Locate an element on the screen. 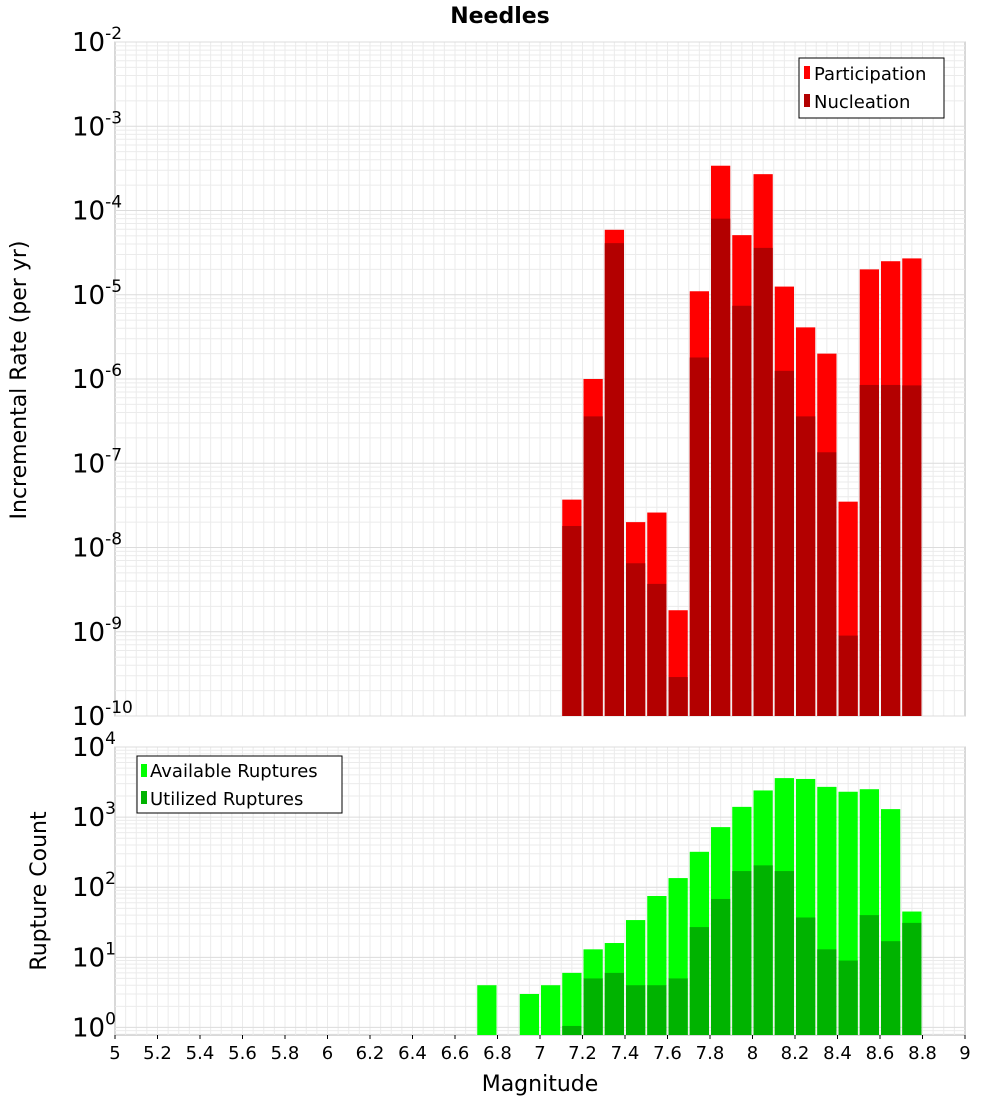 This screenshot has height=1100, width=1000. rate-legend: Participation Nucleation is located at coordinates (871, 88).